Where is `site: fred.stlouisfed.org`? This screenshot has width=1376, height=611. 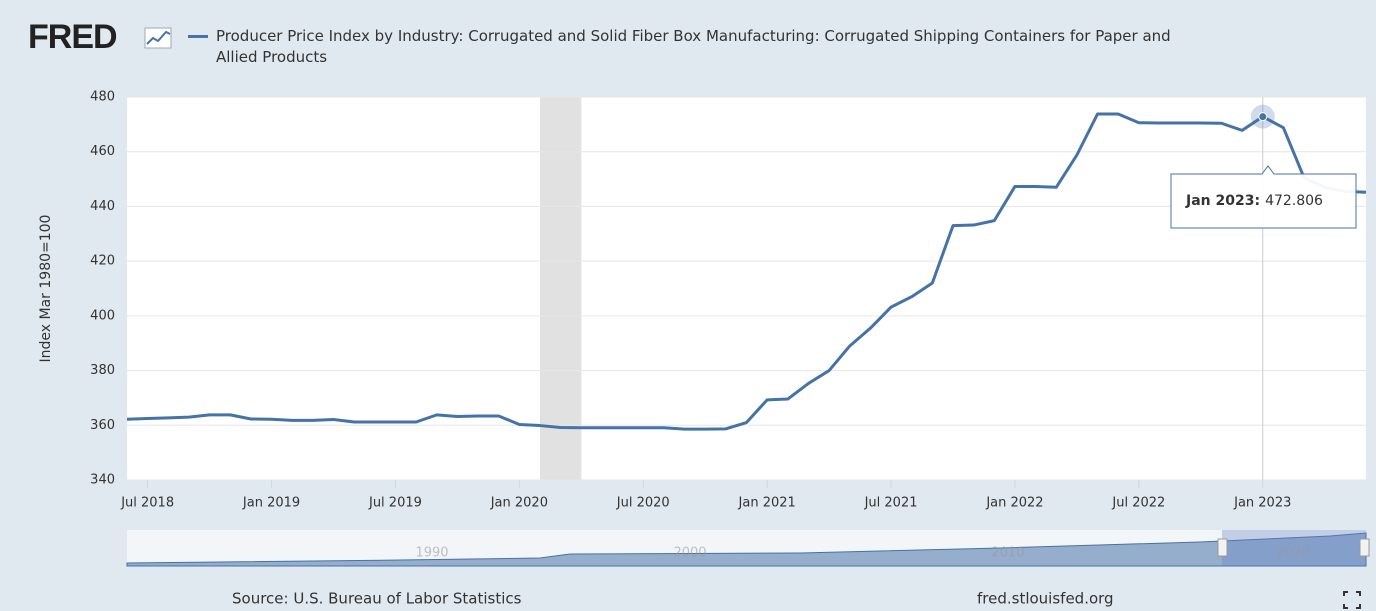
site: fred.stlouisfed.org is located at coordinates (1045, 599).